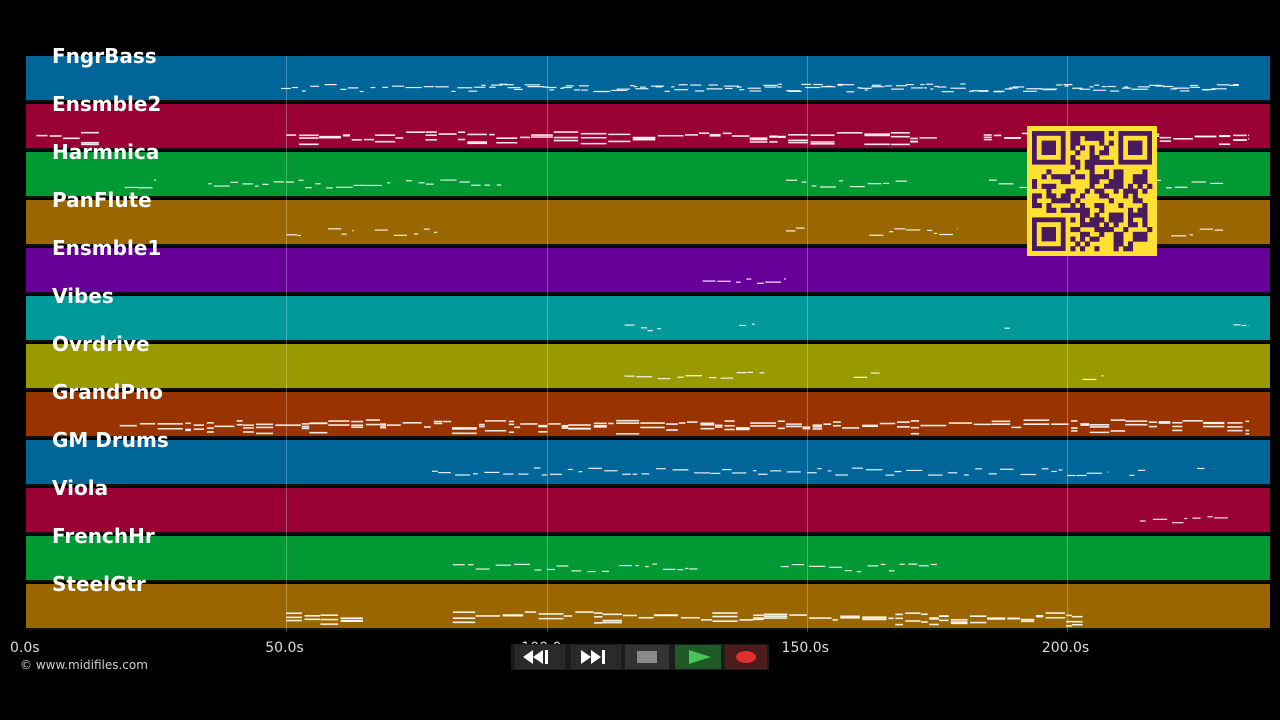 Image resolution: width=1280 pixels, height=720 pixels. What do you see at coordinates (101, 344) in the screenshot?
I see `track-label: Ovrdrive` at bounding box center [101, 344].